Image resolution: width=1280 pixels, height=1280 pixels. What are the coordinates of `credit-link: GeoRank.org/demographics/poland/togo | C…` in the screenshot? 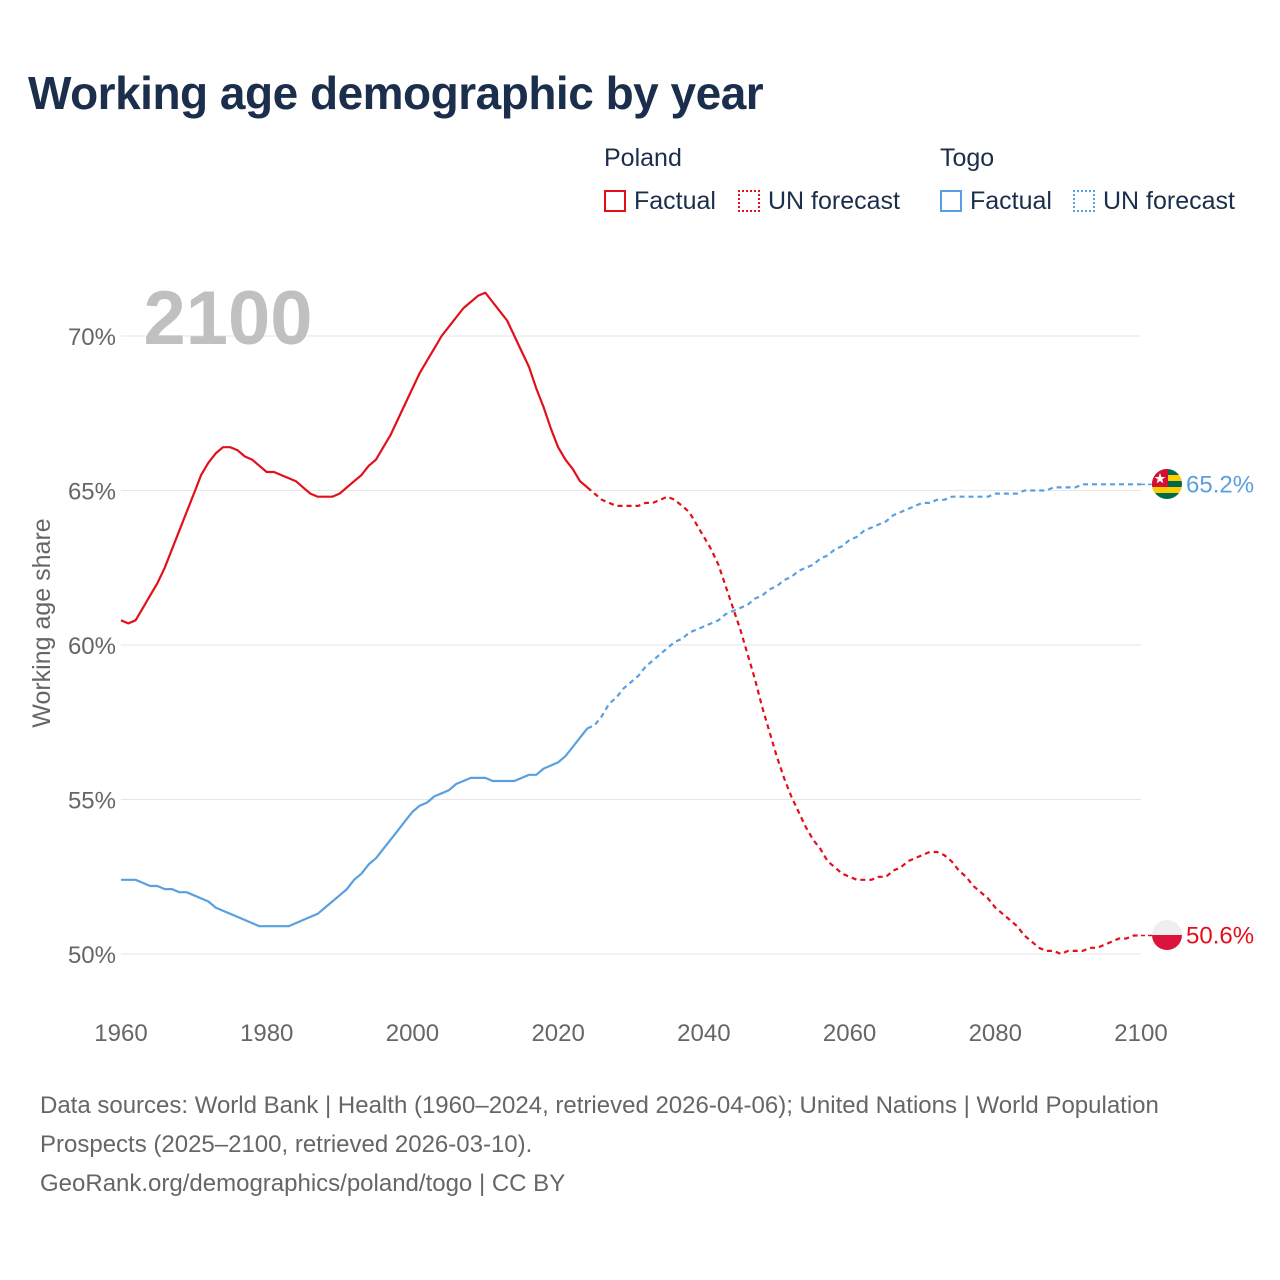 It's located at (303, 1183).